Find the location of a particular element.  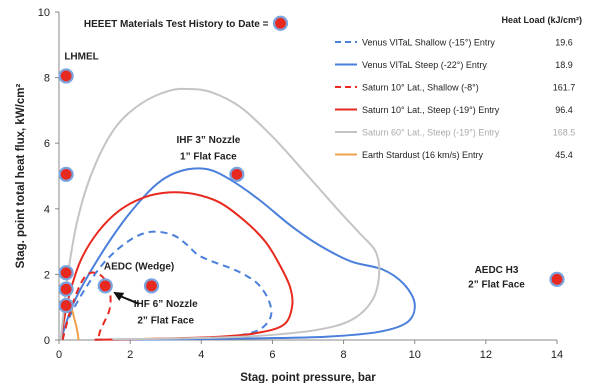

y-tick-label: 10 is located at coordinates (44, 13).